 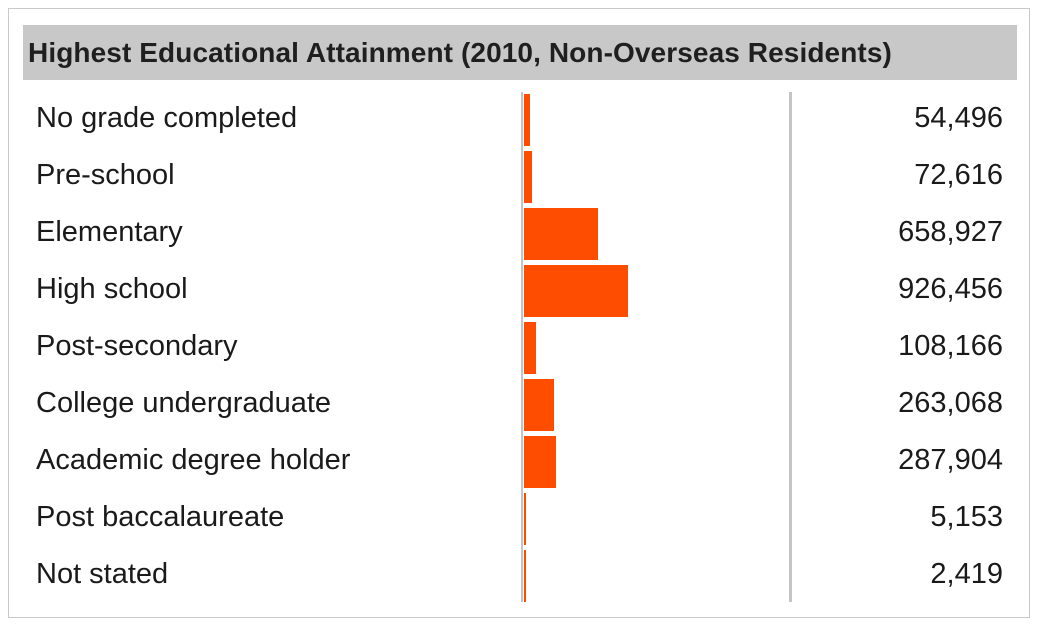 What do you see at coordinates (193, 460) in the screenshot?
I see `category-label: Academic degree holder` at bounding box center [193, 460].